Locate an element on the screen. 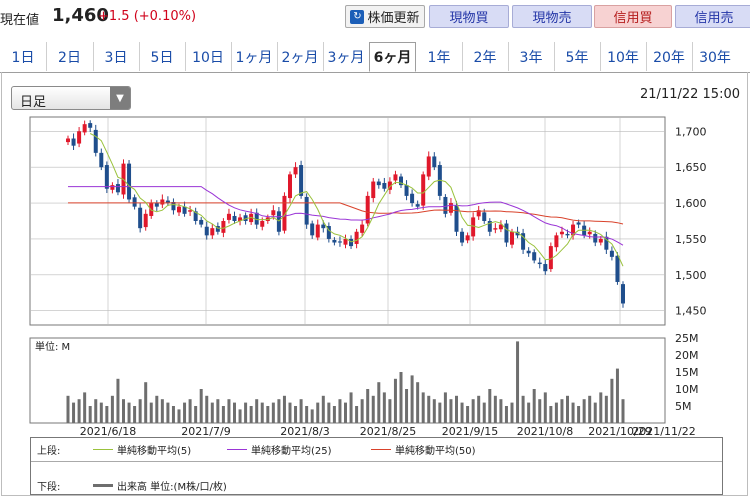 The width and height of the screenshot is (750, 499). price-tick-label: 1,600 is located at coordinates (691, 203).